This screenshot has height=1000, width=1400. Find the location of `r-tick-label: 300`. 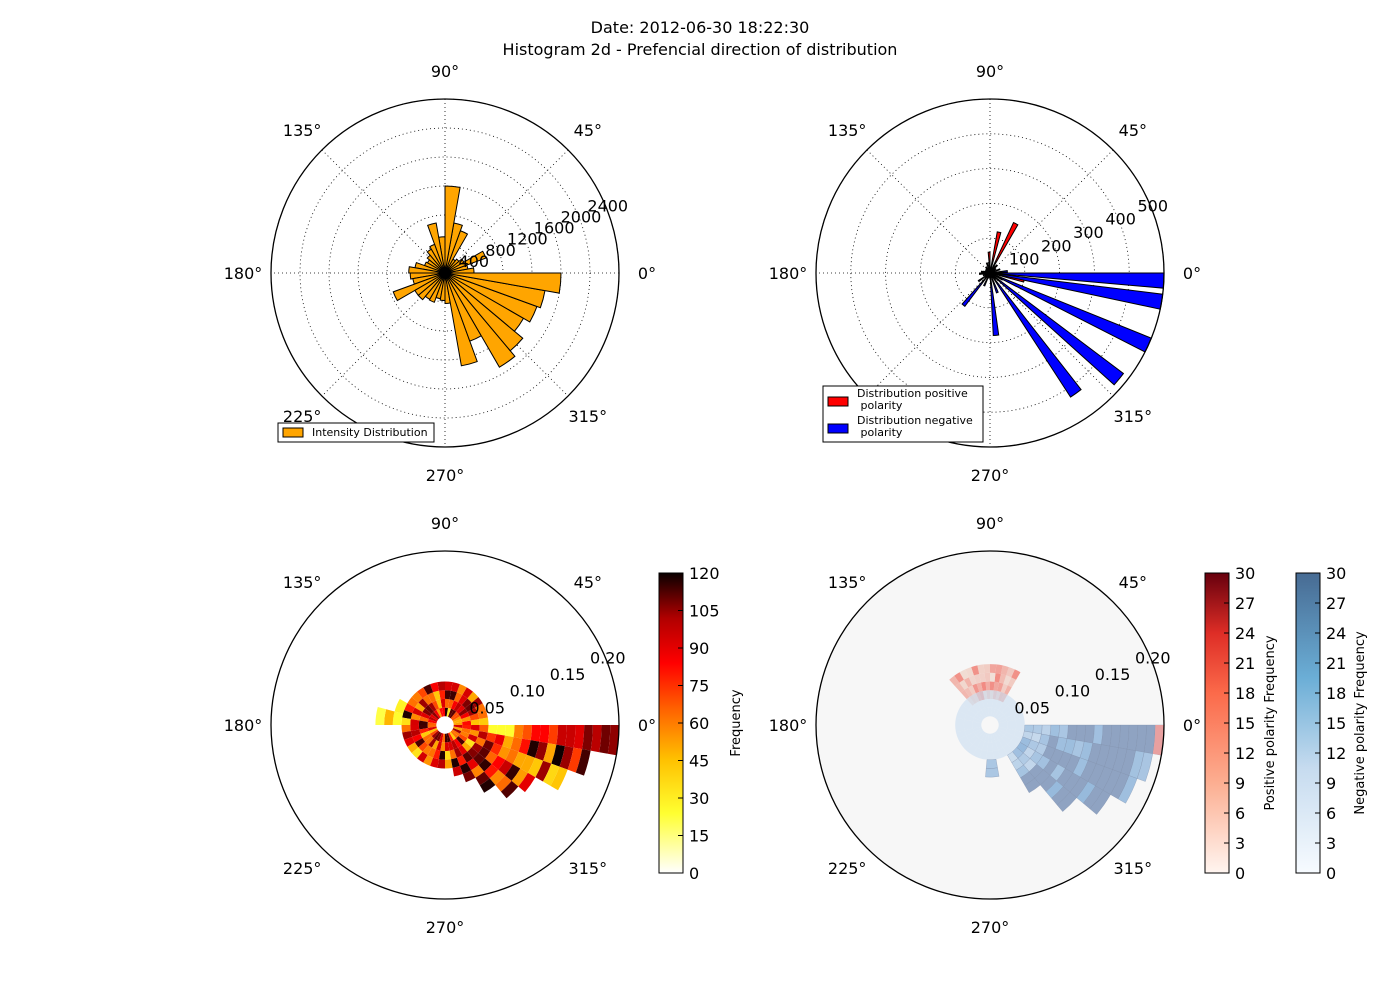

r-tick-label: 300 is located at coordinates (1088, 232).